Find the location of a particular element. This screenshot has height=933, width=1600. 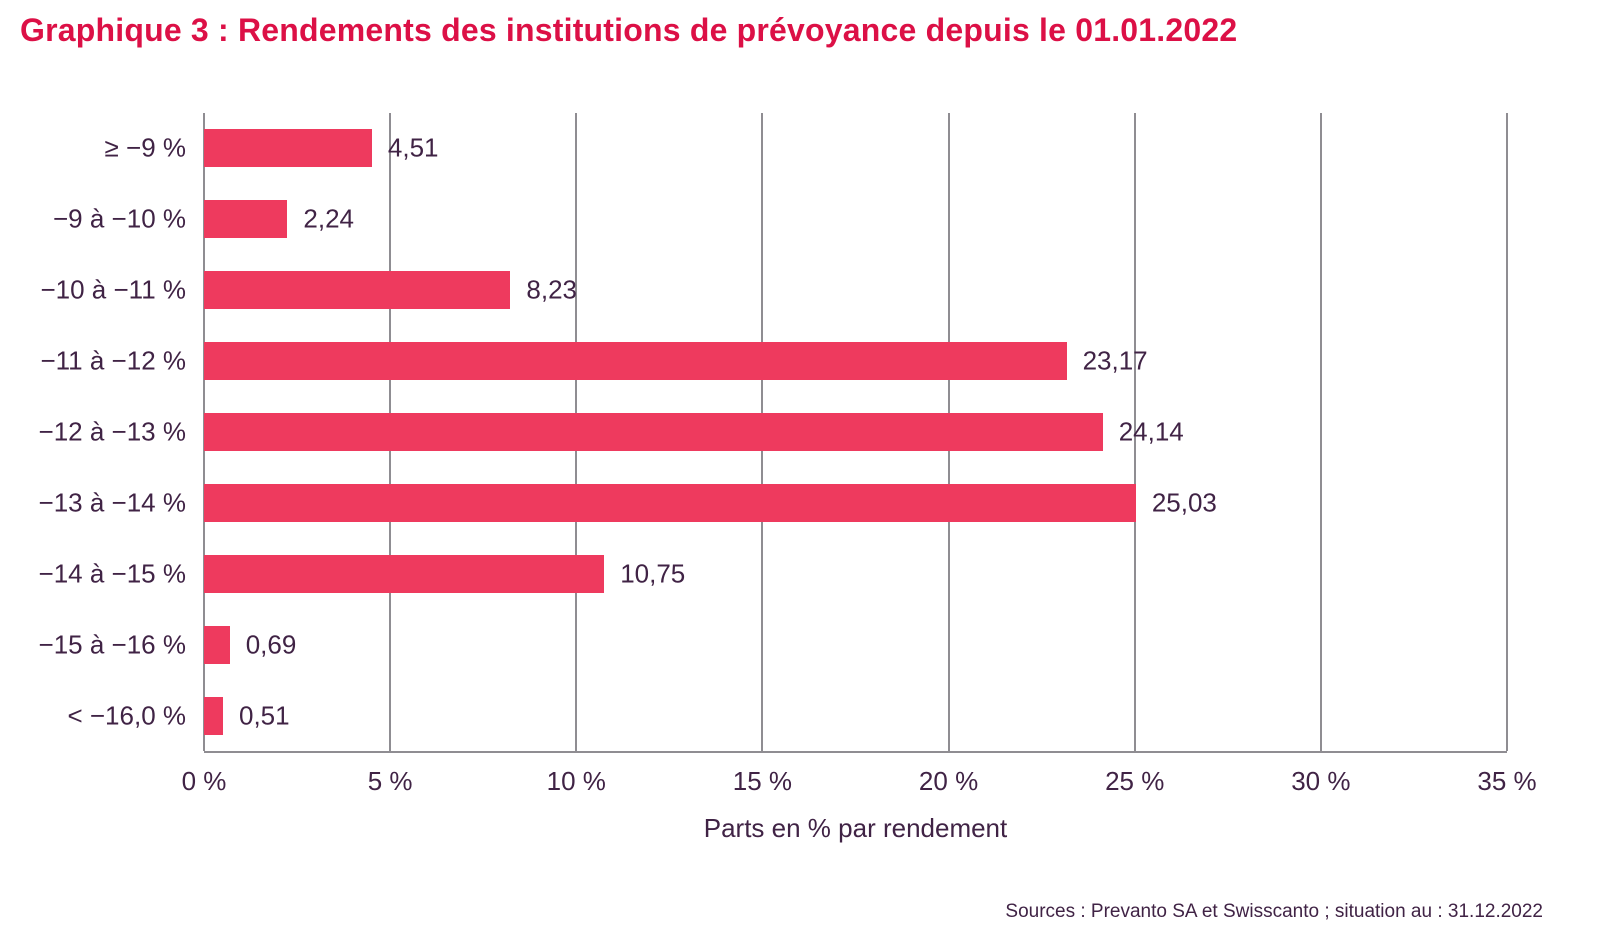

bar-row: −14 à −15 % 10,75 is located at coordinates (773, 573).